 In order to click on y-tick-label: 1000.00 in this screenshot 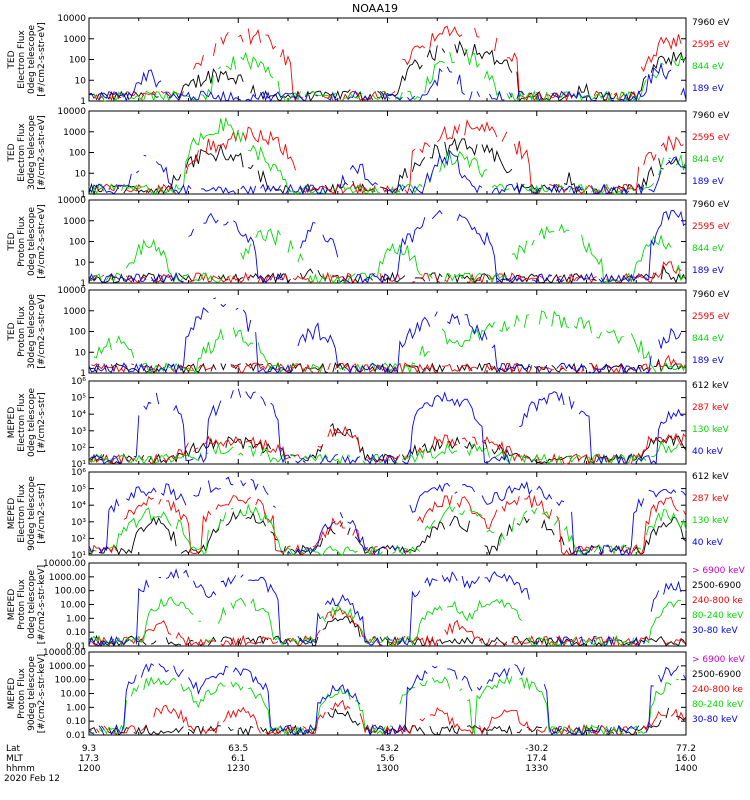, I will do `click(67, 578)`.